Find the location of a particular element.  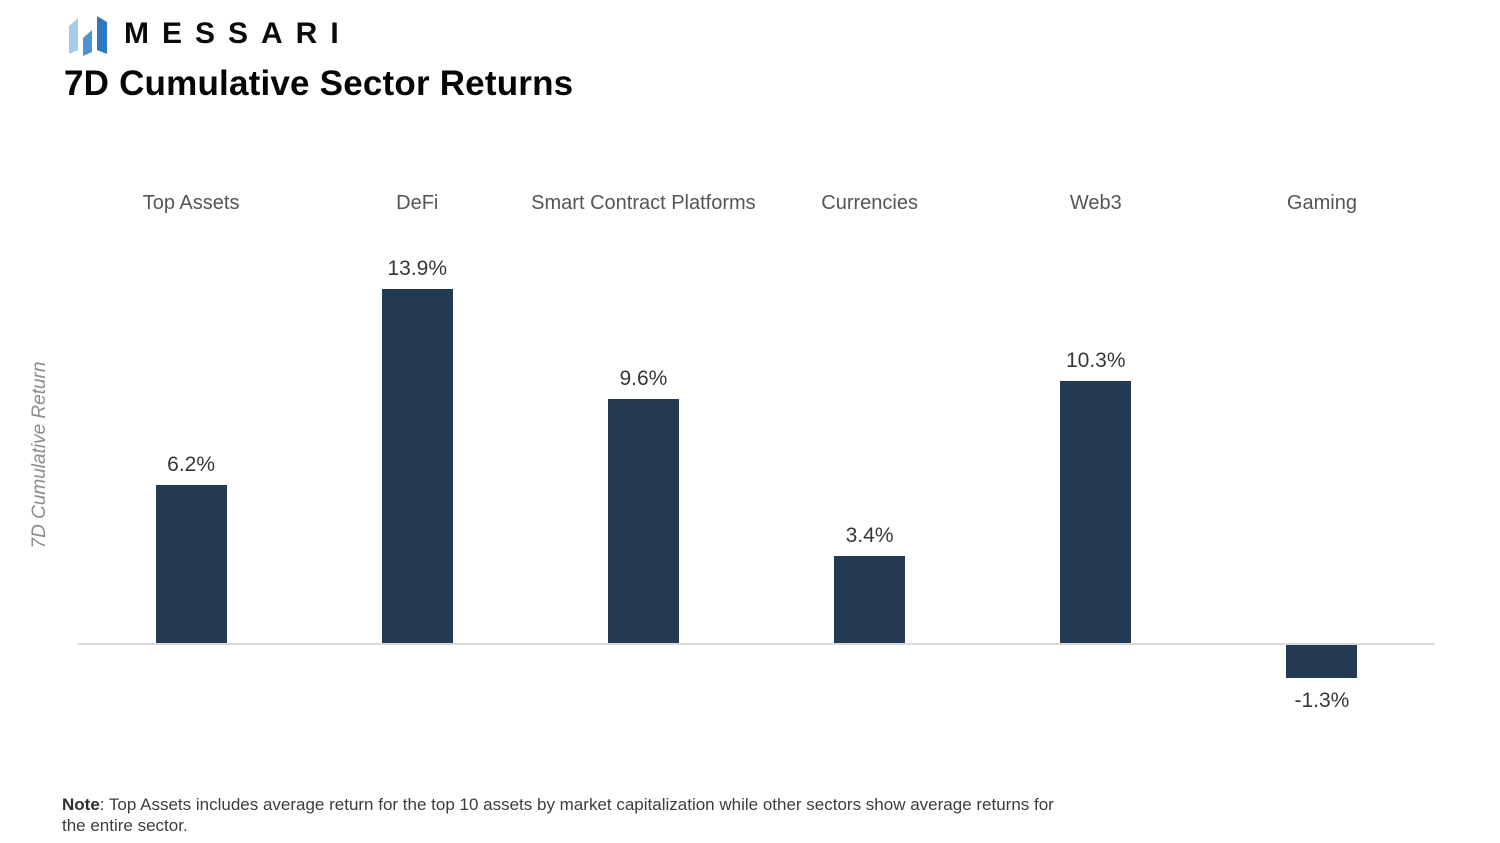

footnote-label: Note is located at coordinates (81, 804).